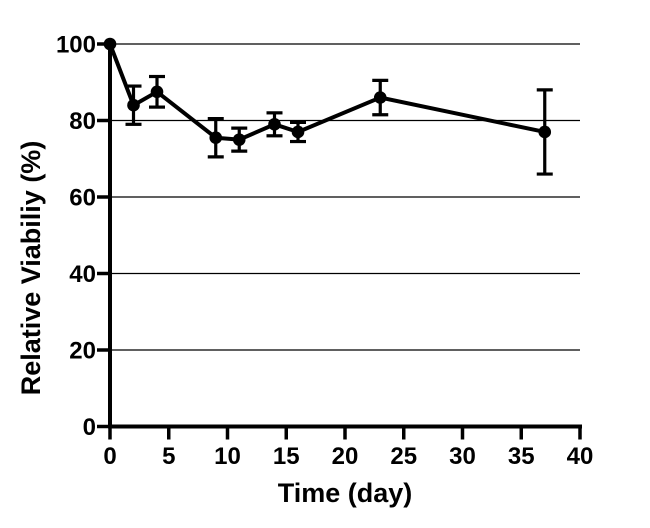 This screenshot has height=528, width=650. What do you see at coordinates (580, 456) in the screenshot?
I see `x-tick-label: 40` at bounding box center [580, 456].